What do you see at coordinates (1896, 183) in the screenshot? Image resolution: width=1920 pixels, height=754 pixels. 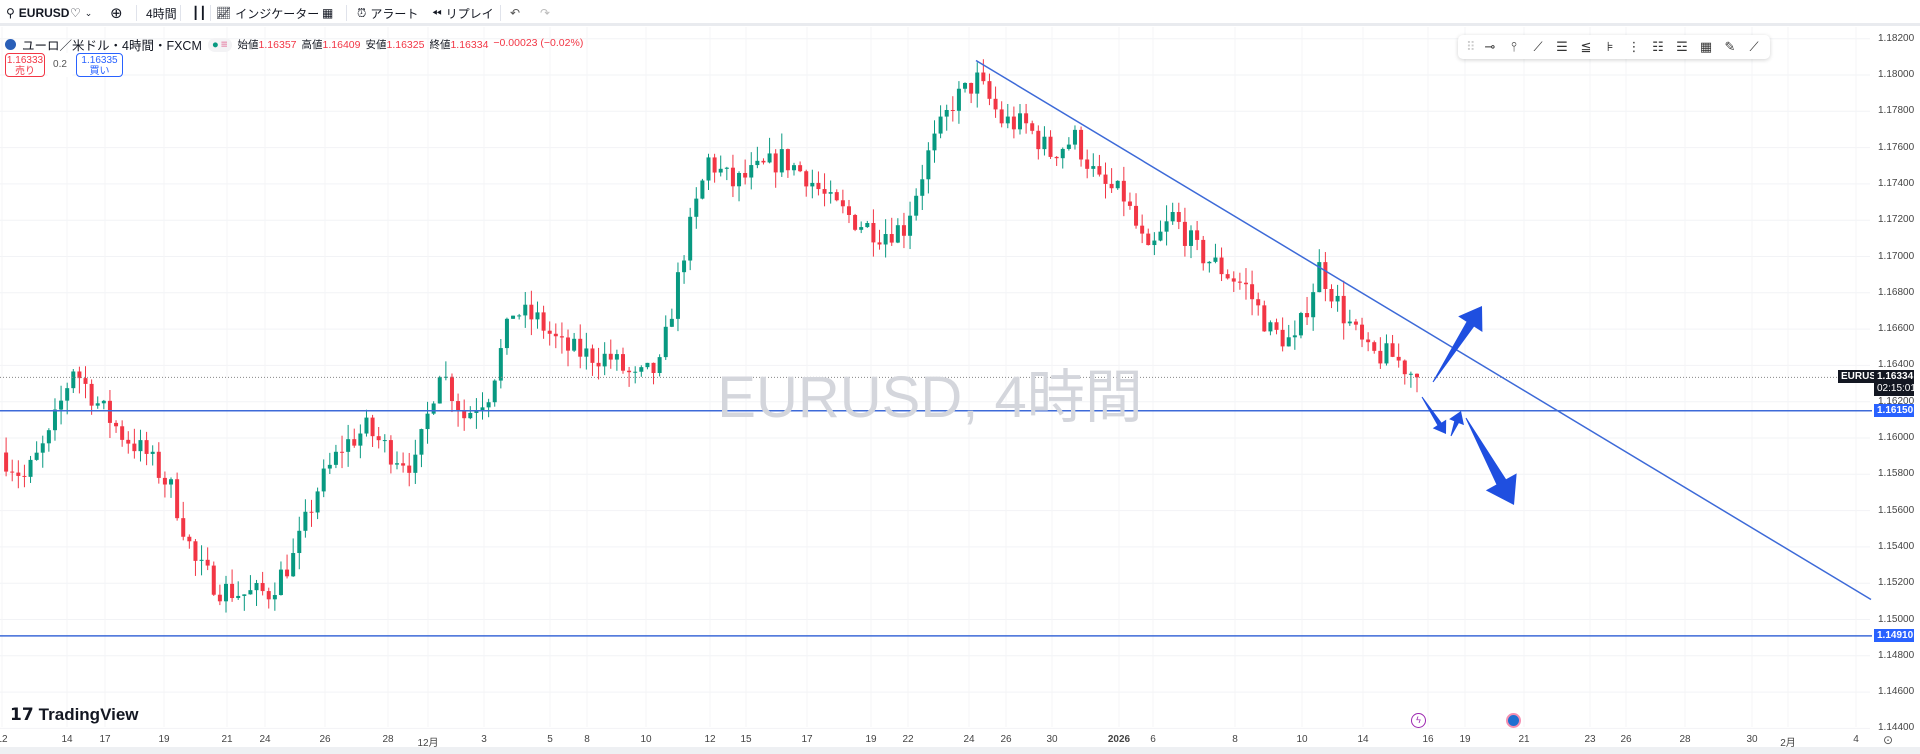 I see `price-tick-label: 1.17400` at bounding box center [1896, 183].